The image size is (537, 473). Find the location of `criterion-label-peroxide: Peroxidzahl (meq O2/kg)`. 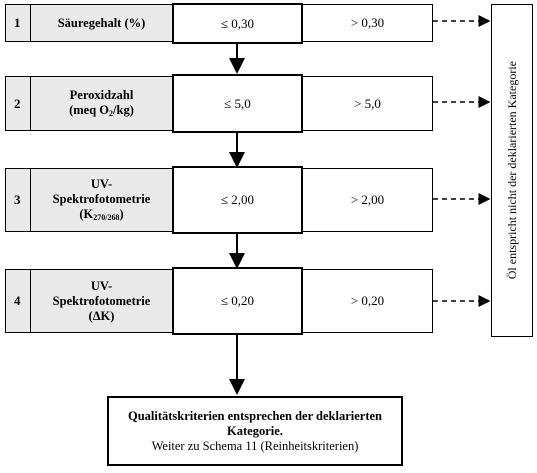

criterion-label-peroxide: Peroxidzahl (meq O2/kg) is located at coordinates (101, 103).